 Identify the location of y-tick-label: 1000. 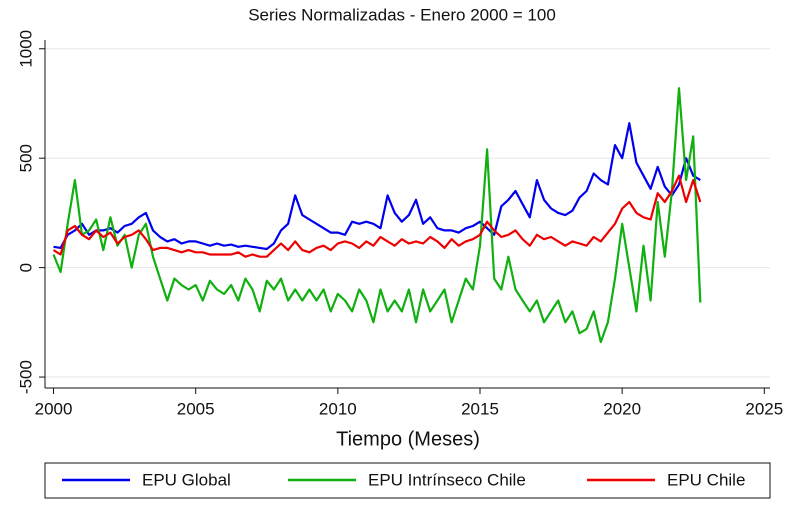
(25, 49).